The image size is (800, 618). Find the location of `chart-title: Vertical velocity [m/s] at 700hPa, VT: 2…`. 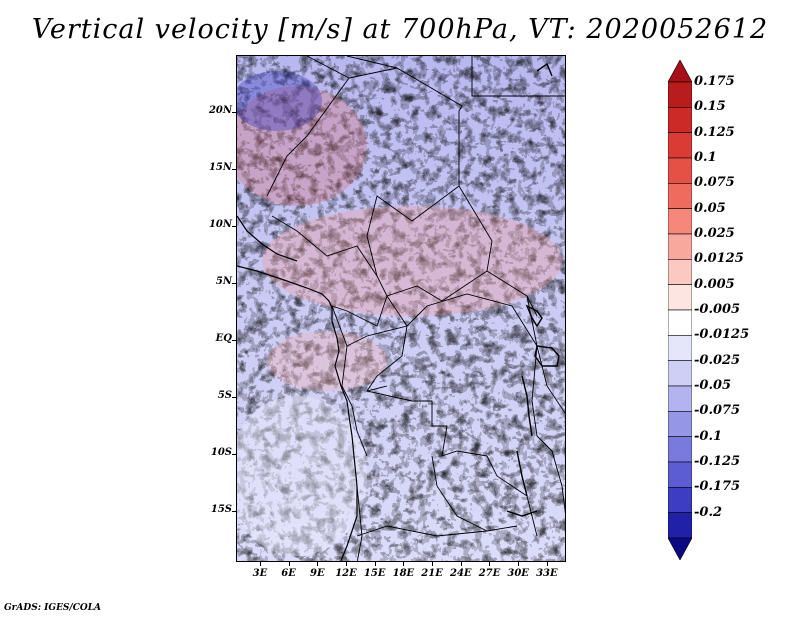

chart-title: Vertical velocity [m/s] at 700hPa, VT: 2… is located at coordinates (400, 29).